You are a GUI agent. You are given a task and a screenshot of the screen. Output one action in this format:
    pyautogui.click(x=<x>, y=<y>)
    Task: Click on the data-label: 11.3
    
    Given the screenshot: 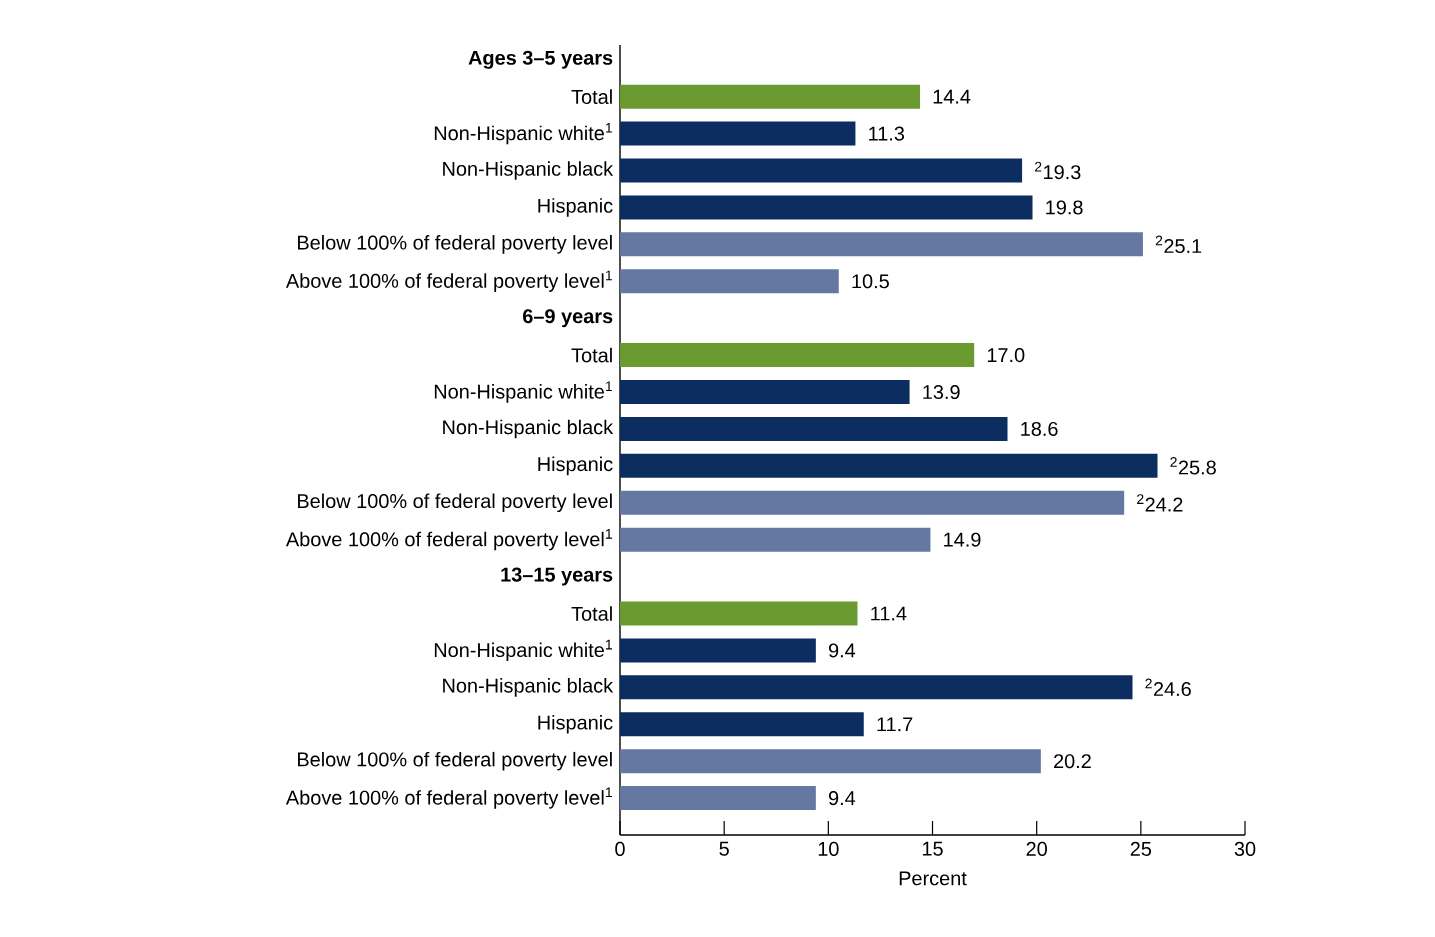 What is the action you would take?
    pyautogui.click(x=887, y=133)
    